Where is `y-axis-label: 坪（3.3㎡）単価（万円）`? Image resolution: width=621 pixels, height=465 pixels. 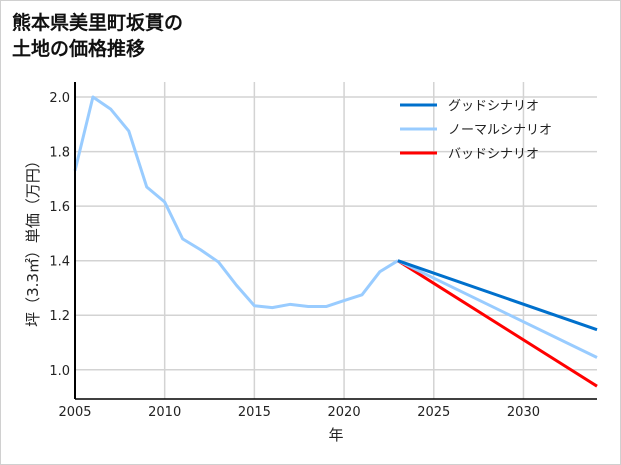 y-axis-label: 坪（3.3㎡）単価（万円） is located at coordinates (33, 240).